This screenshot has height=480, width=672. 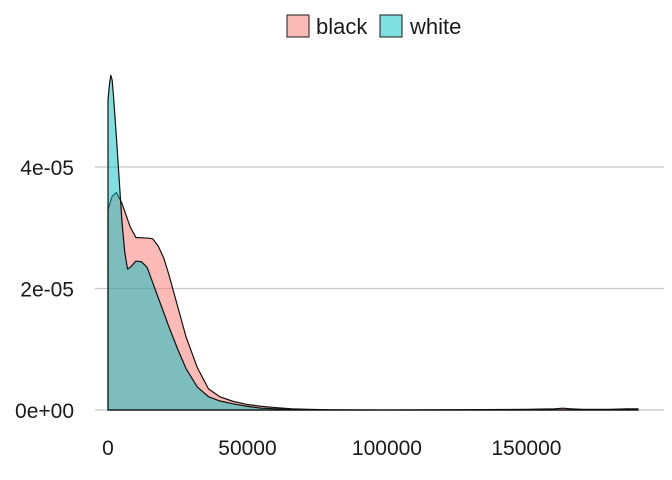 I want to click on legend: black white, so click(x=373, y=26).